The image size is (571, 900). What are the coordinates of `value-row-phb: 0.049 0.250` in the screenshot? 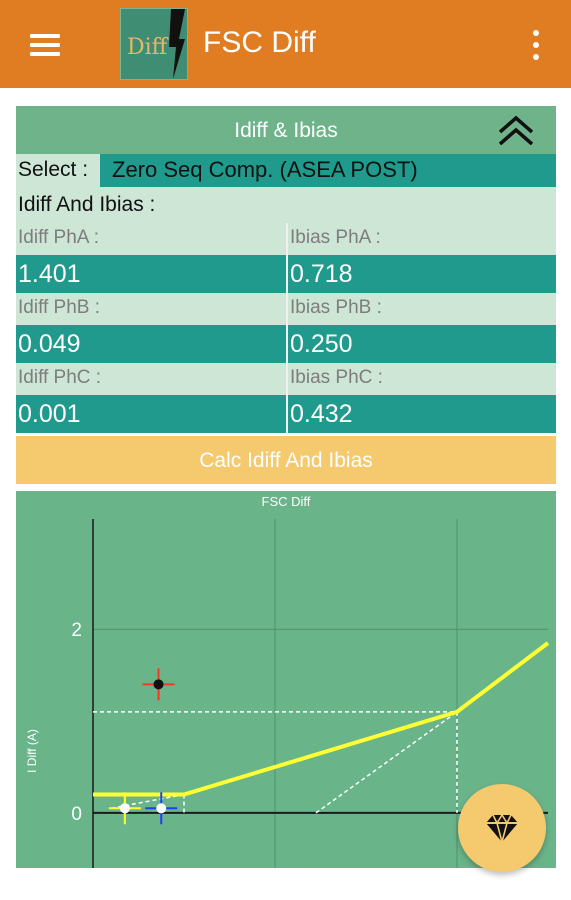 It's located at (286, 344).